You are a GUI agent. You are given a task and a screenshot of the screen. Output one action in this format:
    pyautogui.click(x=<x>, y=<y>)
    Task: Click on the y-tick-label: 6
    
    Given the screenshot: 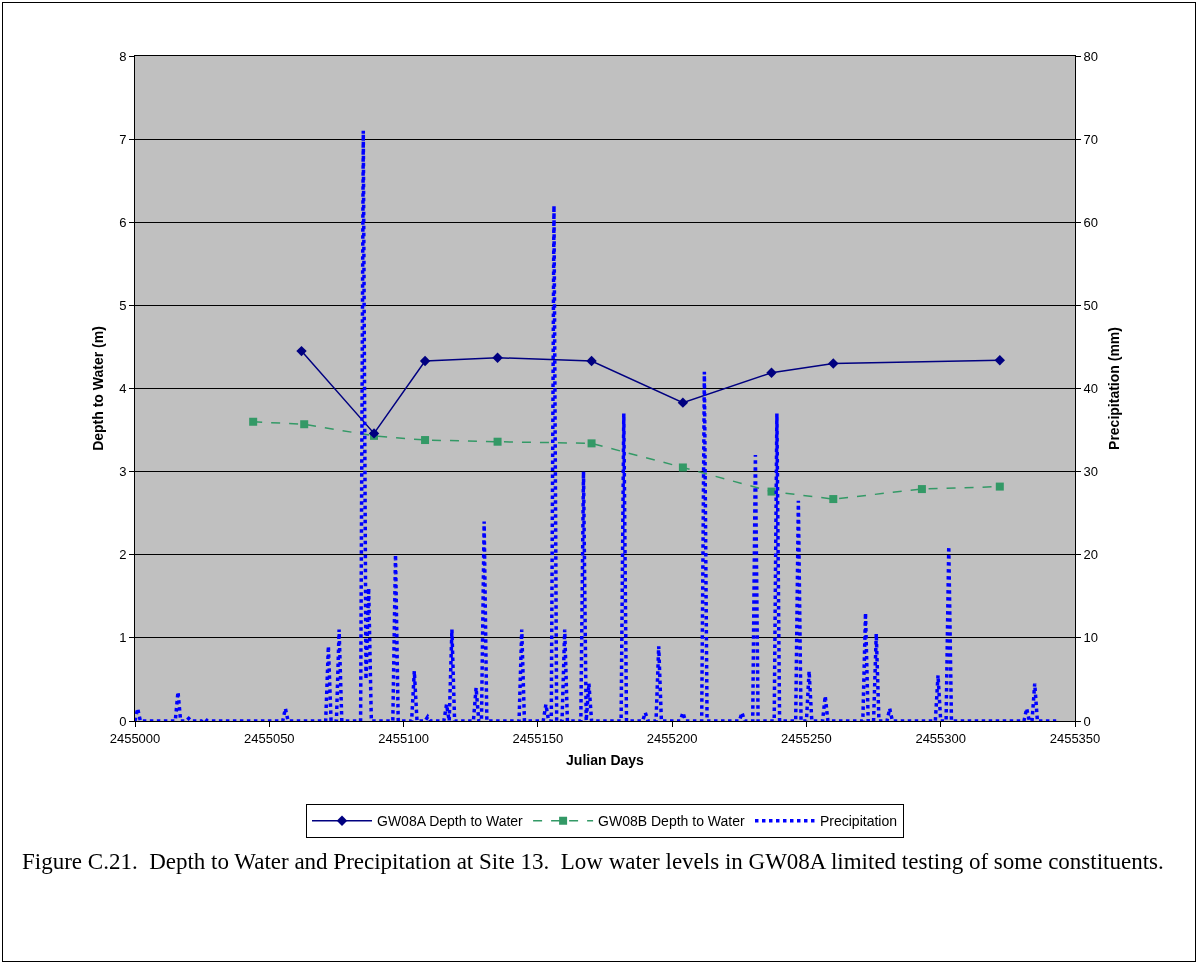 What is the action you would take?
    pyautogui.click(x=123, y=222)
    